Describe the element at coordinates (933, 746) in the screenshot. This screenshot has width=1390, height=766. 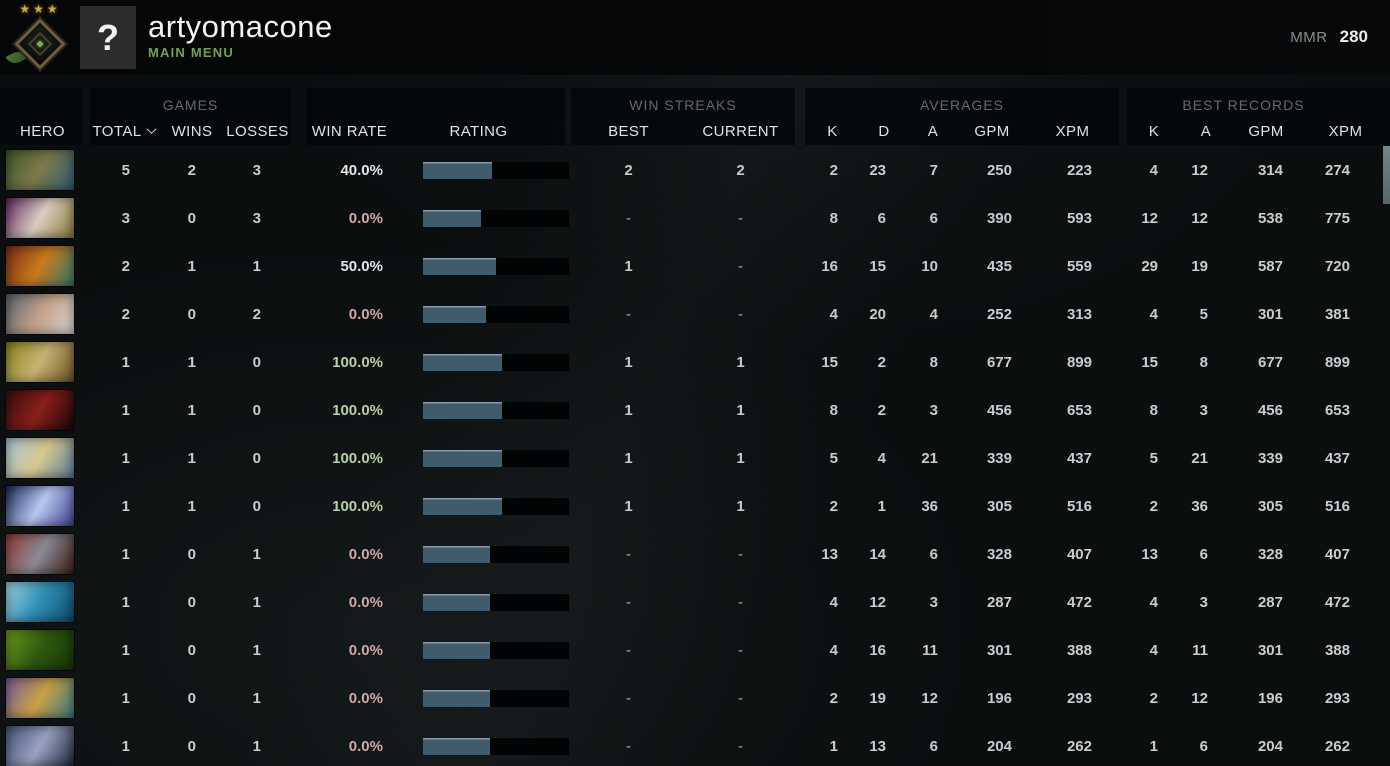
I see `avg-assists-value: 6` at that location.